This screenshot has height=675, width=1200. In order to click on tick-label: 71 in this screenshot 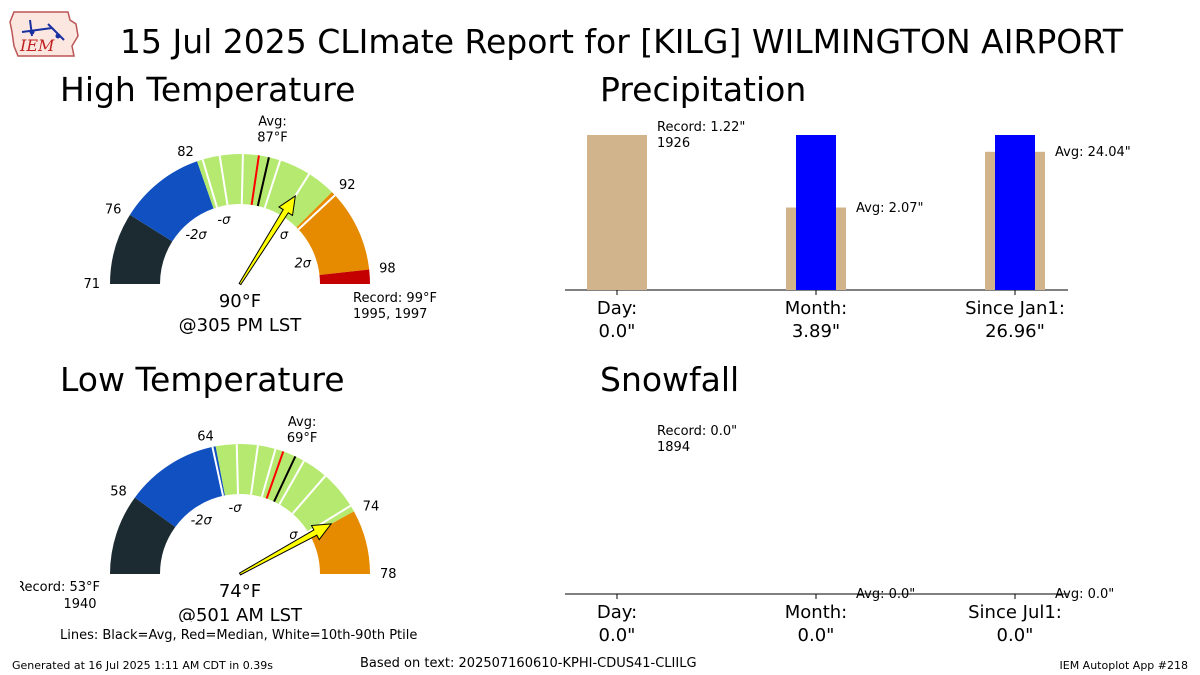, I will do `click(91, 284)`.